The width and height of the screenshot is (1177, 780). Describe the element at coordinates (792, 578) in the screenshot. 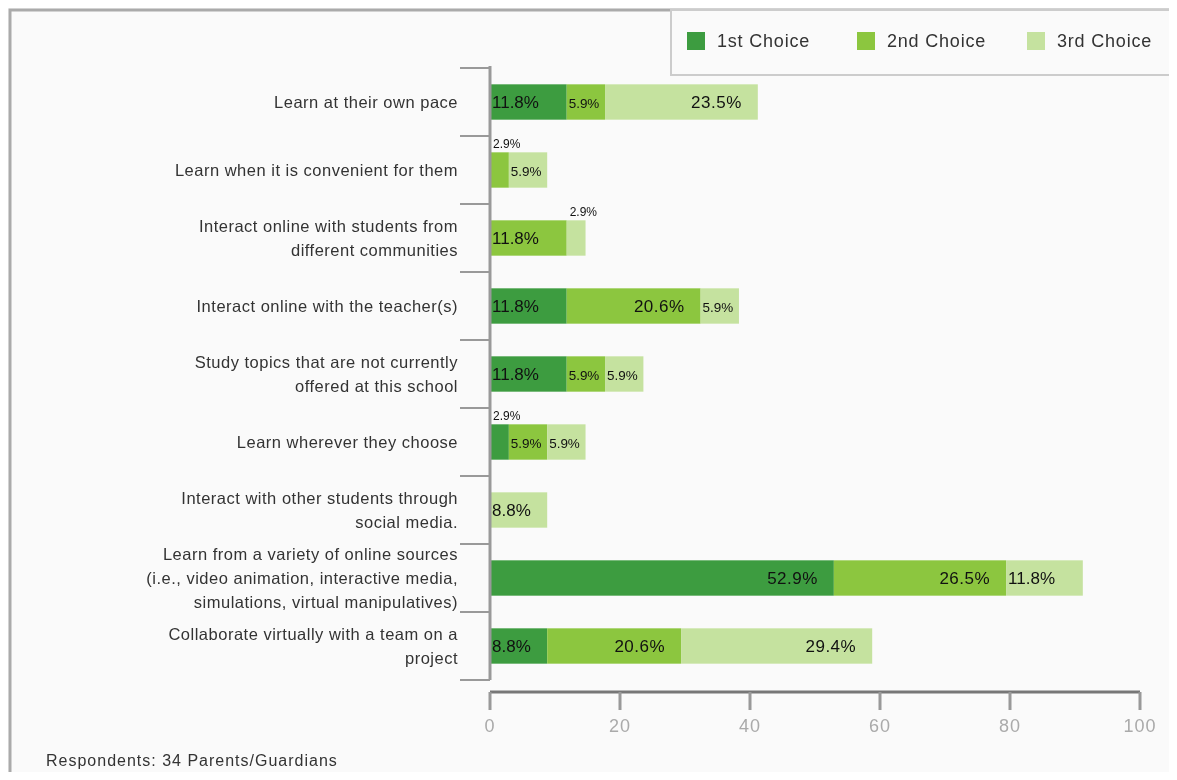

I see `data-label: 52.9%` at that location.